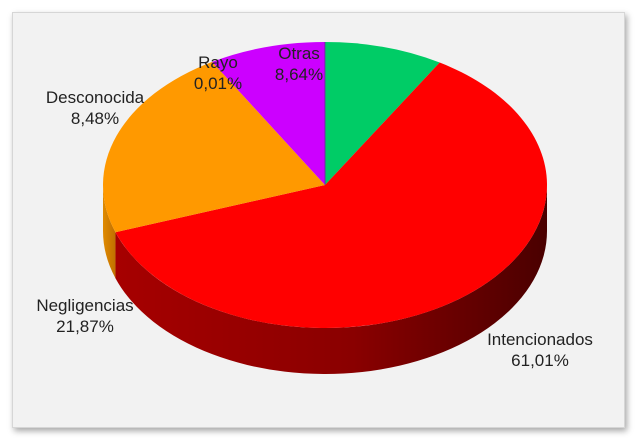  I want to click on data-label-value-intencionados: 61,01%, so click(540, 360).